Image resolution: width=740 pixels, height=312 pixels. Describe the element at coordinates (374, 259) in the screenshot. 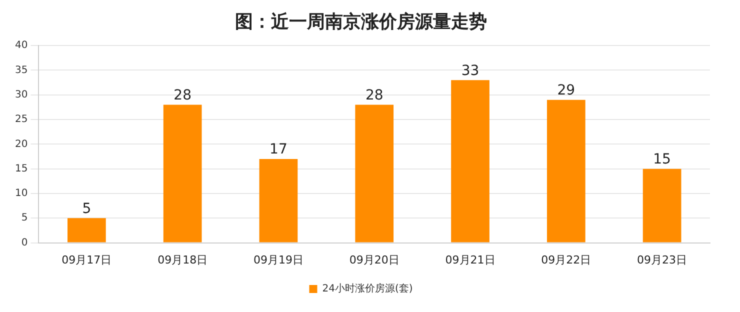

I see `x-tick-label: 09月20日` at that location.